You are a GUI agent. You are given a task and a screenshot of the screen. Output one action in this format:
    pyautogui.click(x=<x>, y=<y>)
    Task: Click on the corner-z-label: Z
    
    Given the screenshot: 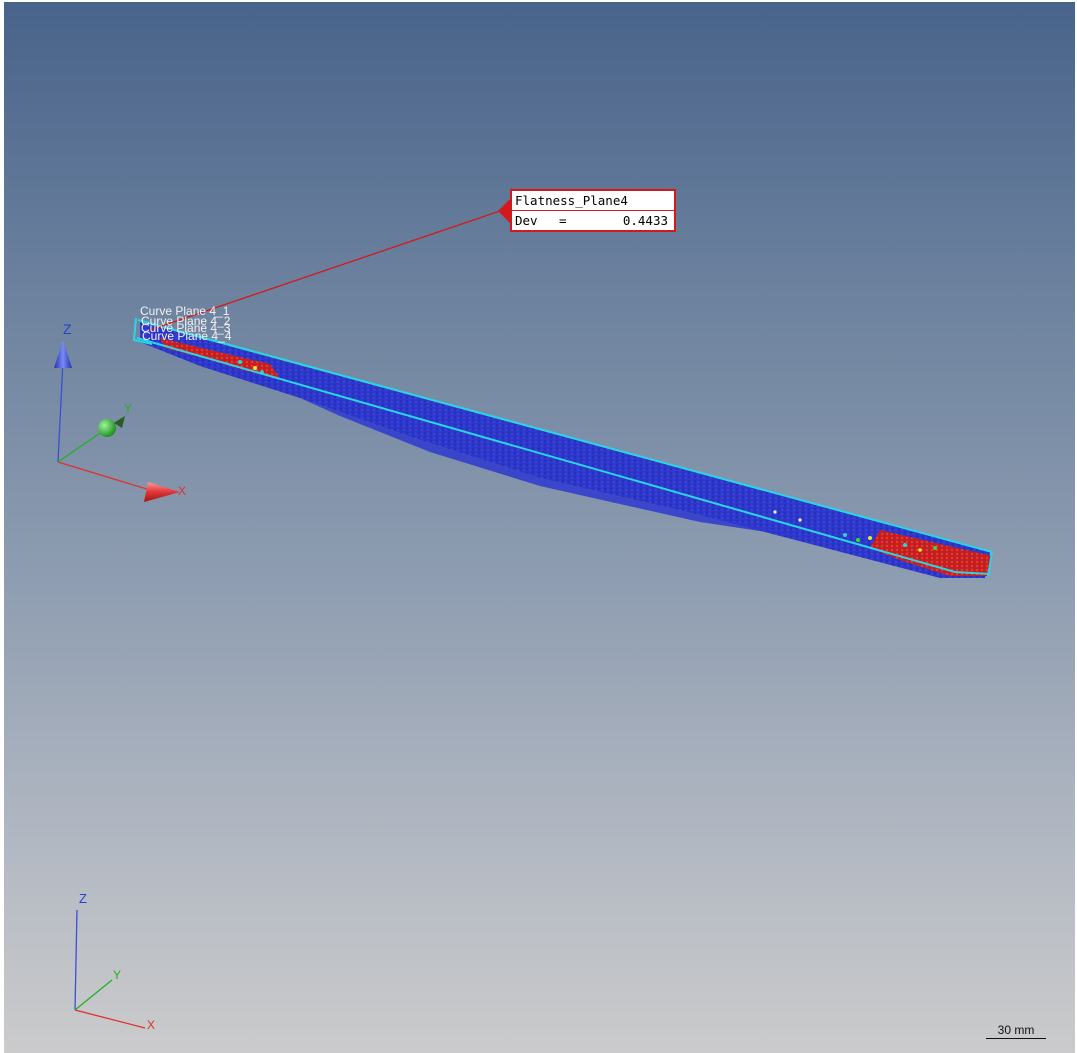 What is the action you would take?
    pyautogui.click(x=83, y=898)
    